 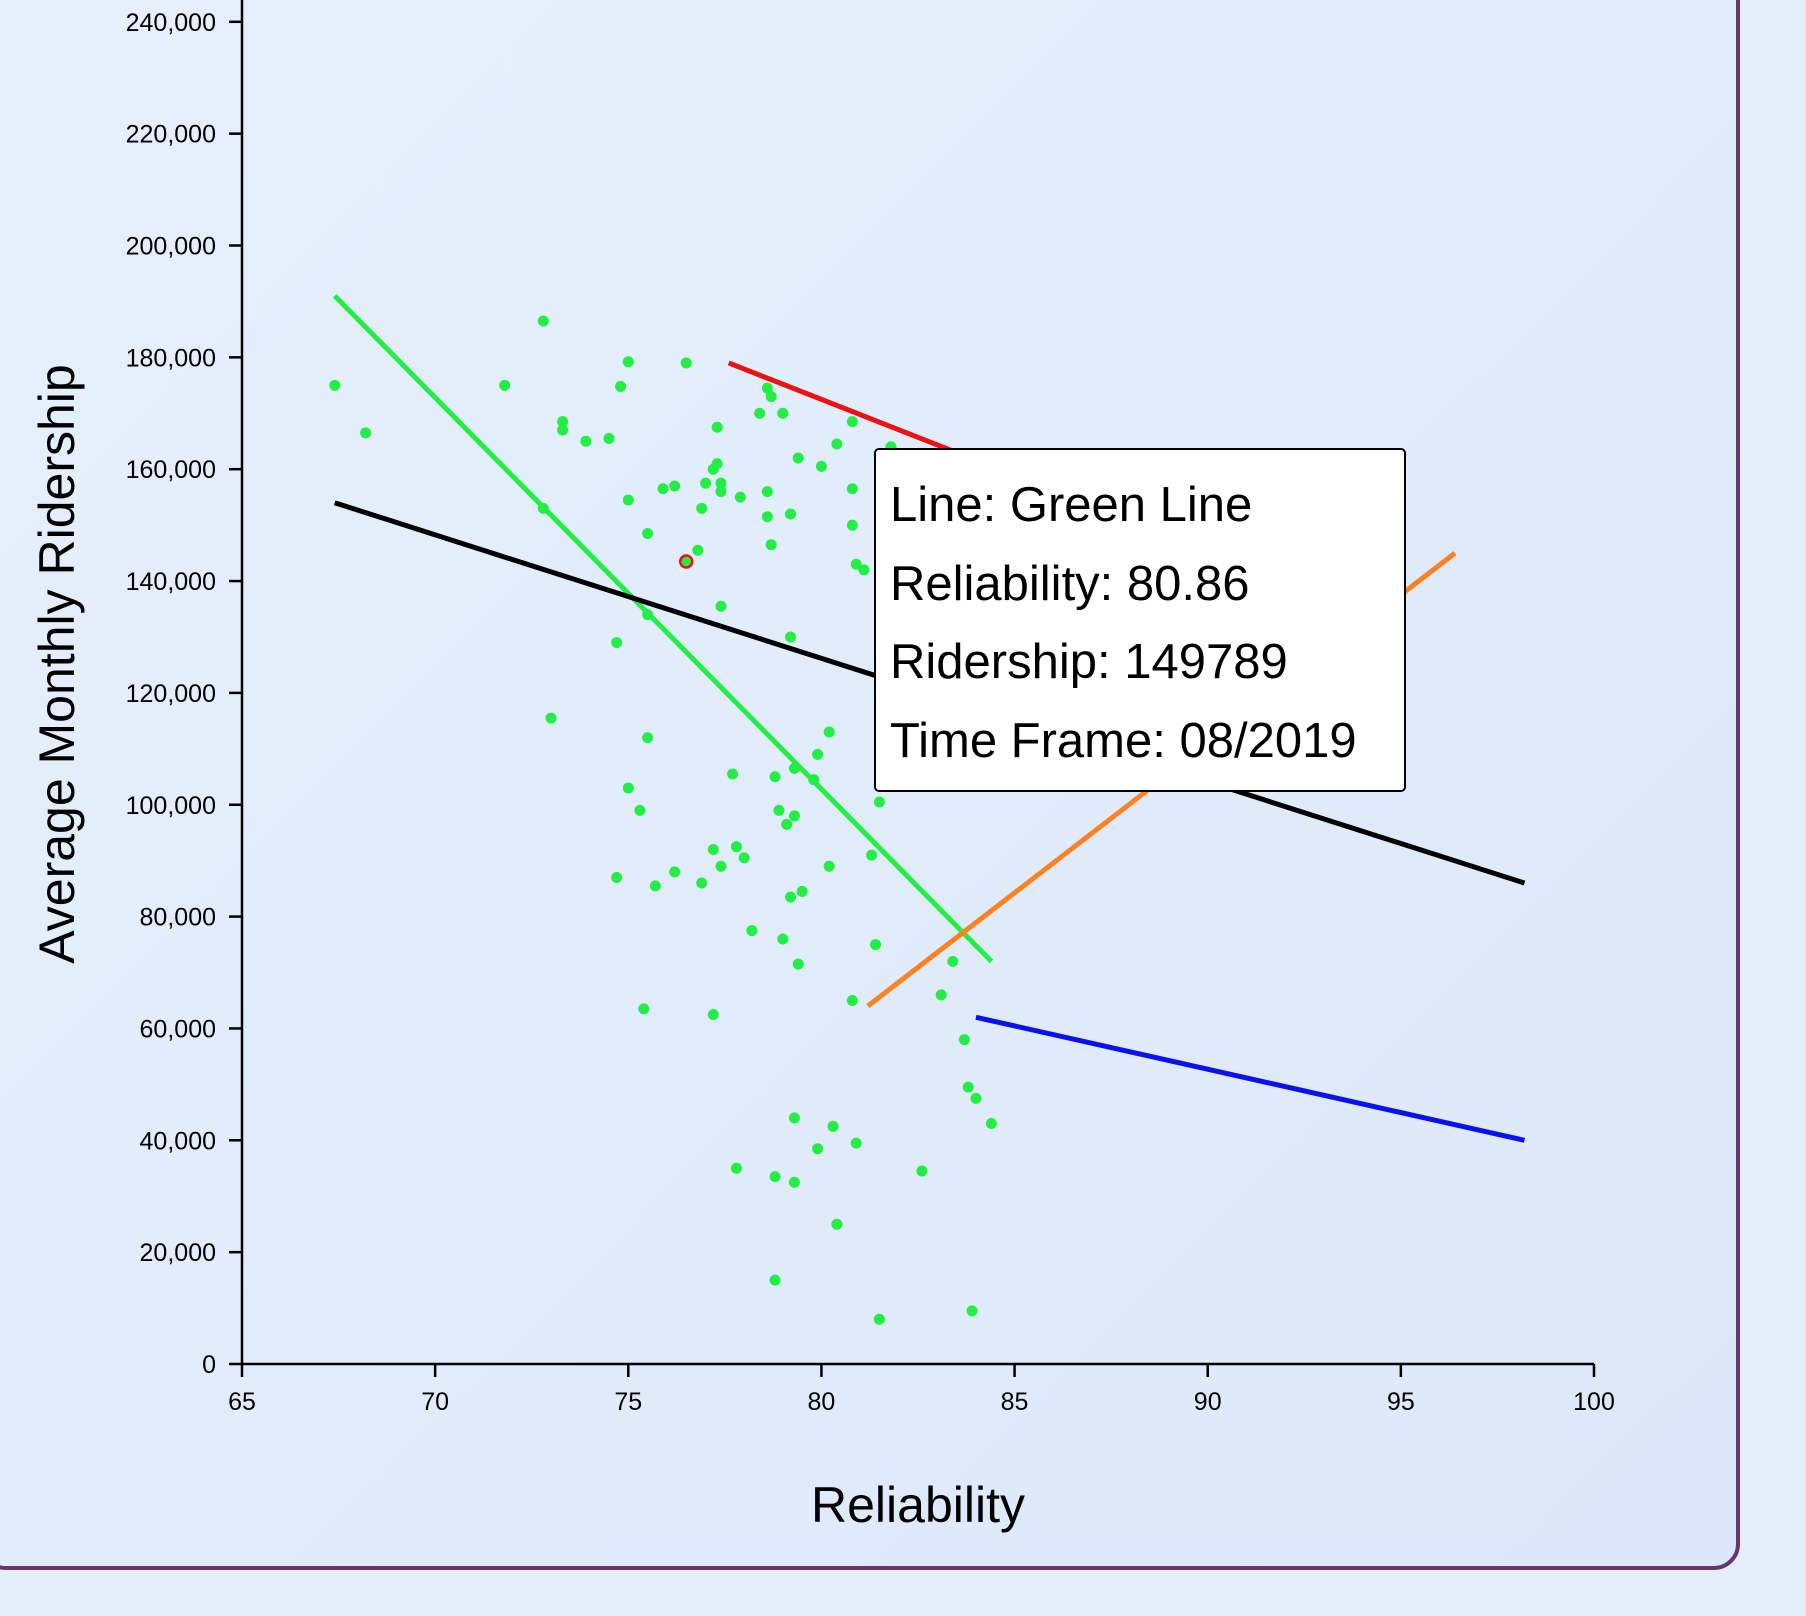 What do you see at coordinates (1401, 1402) in the screenshot?
I see `x-tick-label: 95` at bounding box center [1401, 1402].